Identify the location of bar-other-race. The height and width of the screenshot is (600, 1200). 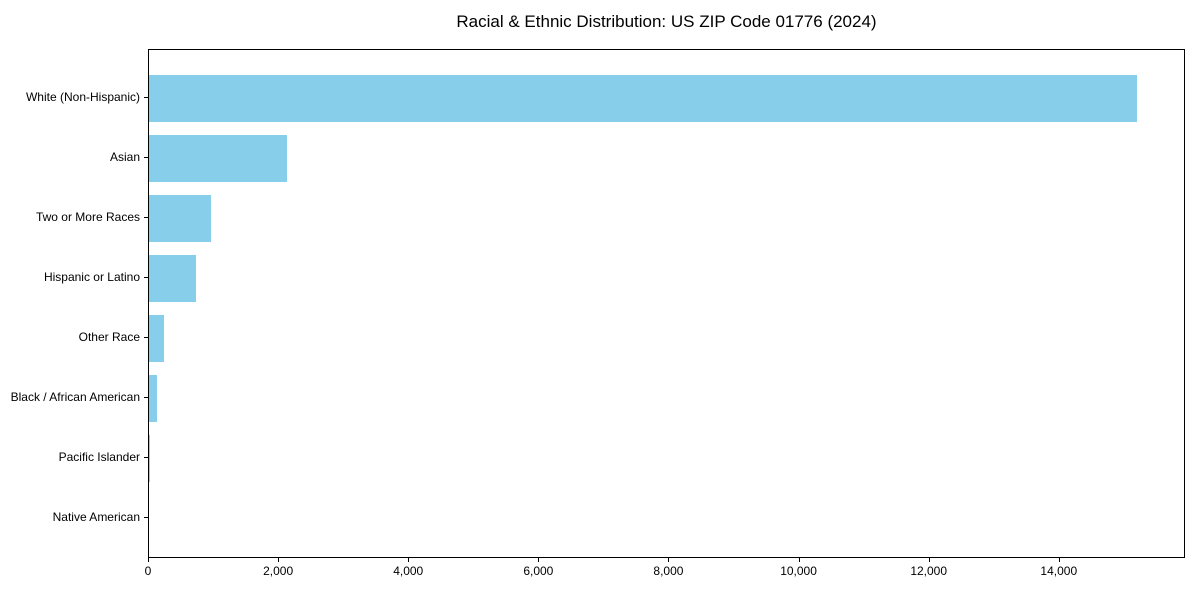
(156, 338).